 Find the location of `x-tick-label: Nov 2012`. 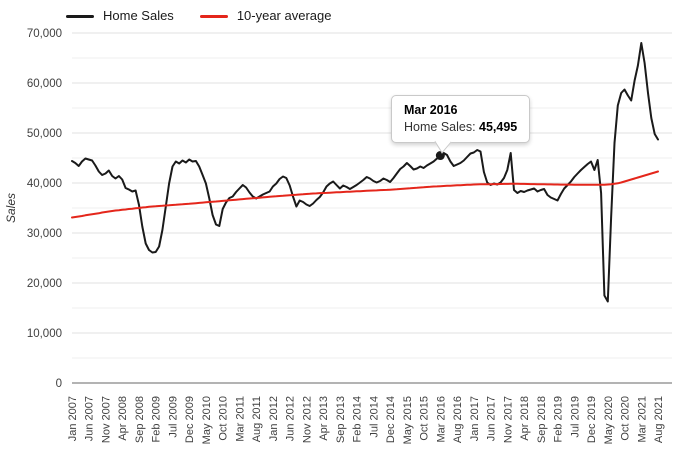

x-tick-label: Nov 2012 is located at coordinates (307, 419).